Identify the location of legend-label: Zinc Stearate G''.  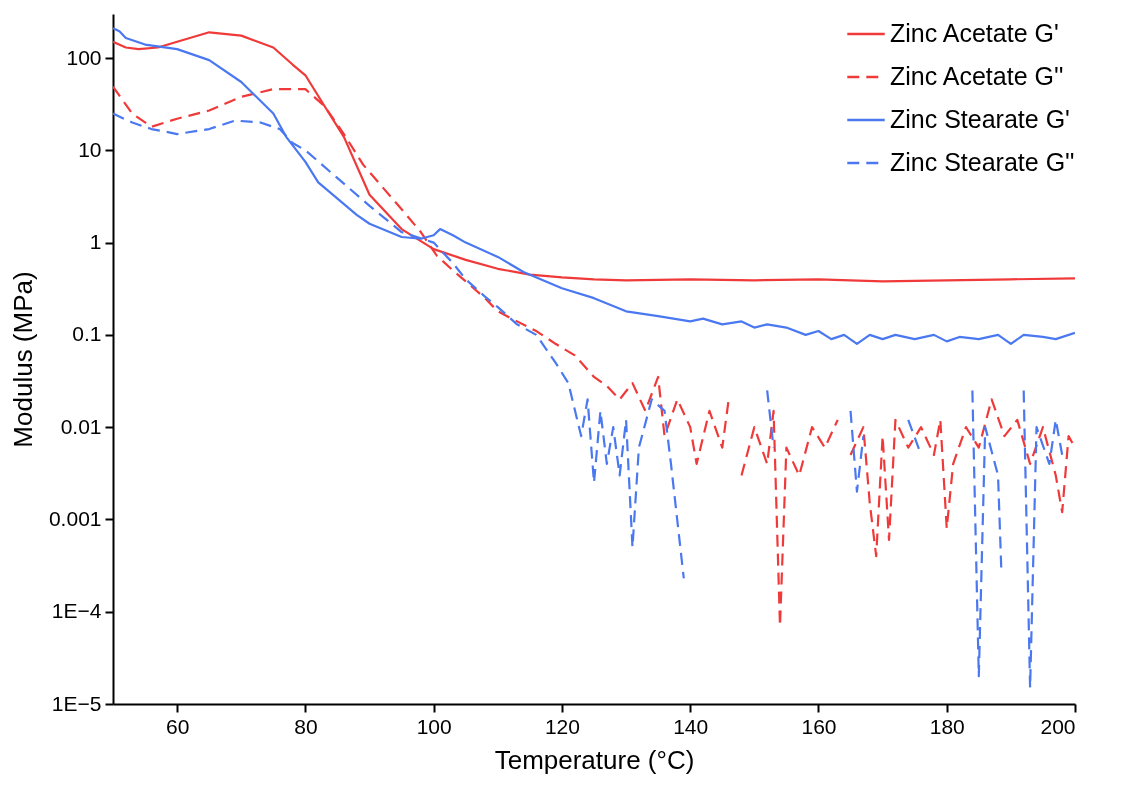
(982, 162).